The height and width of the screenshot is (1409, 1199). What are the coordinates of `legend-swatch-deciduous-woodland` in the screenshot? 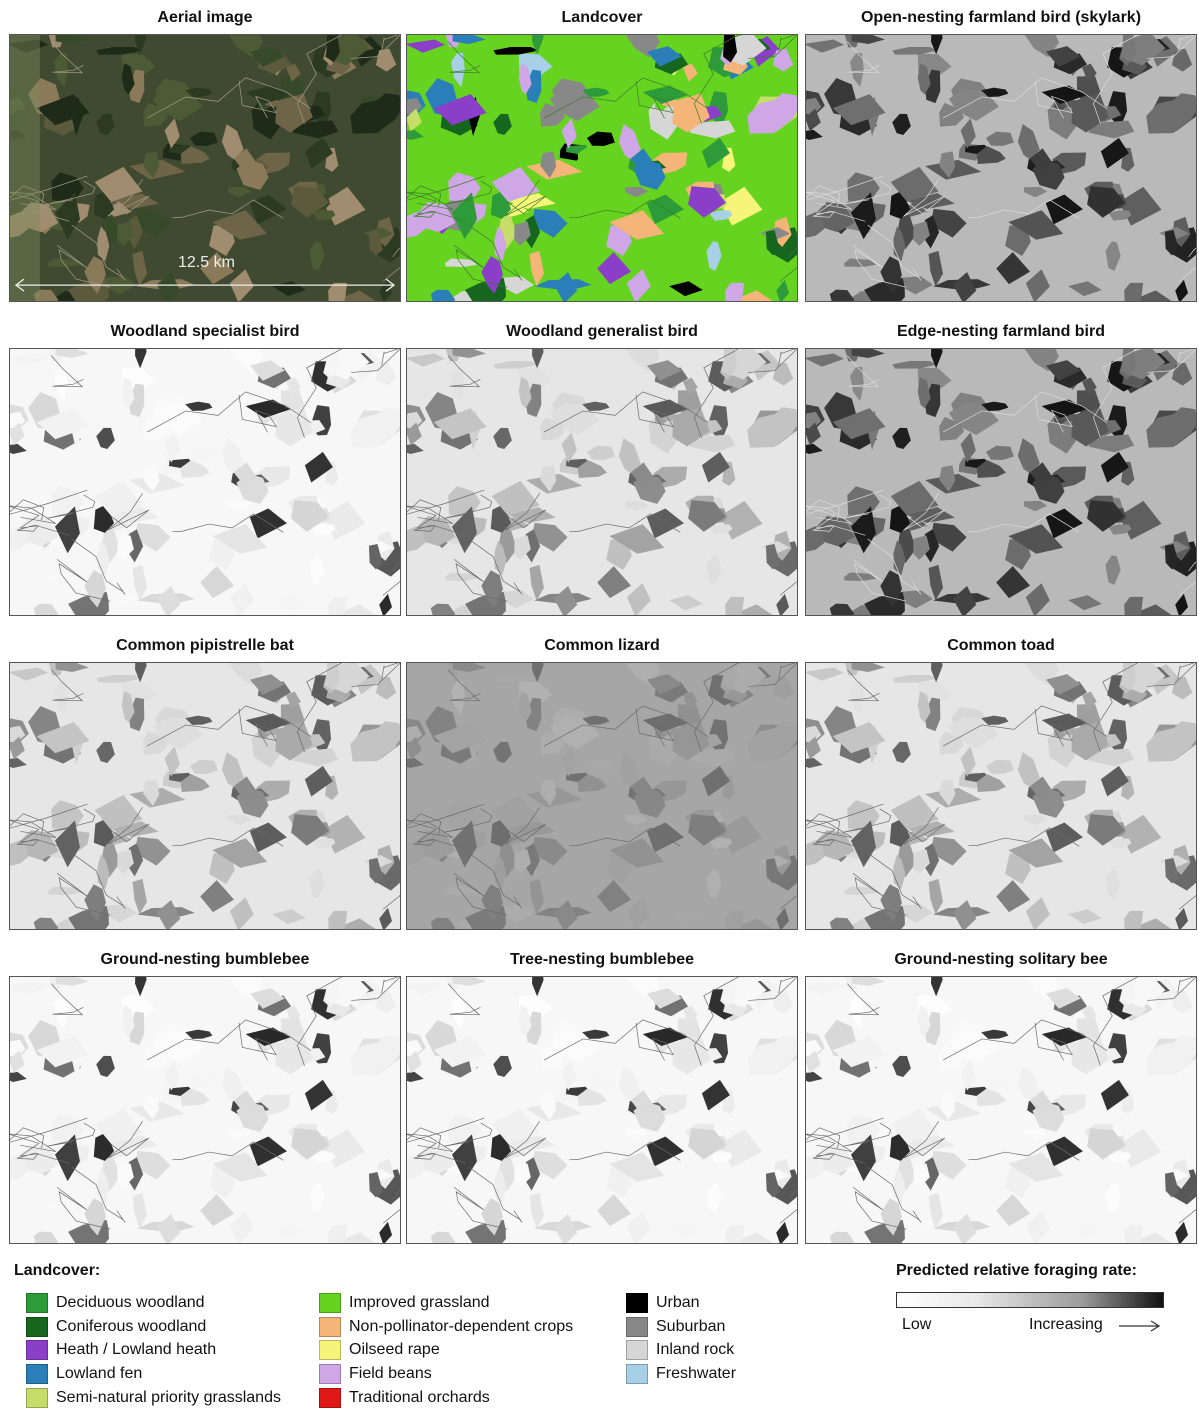 It's located at (37, 1303).